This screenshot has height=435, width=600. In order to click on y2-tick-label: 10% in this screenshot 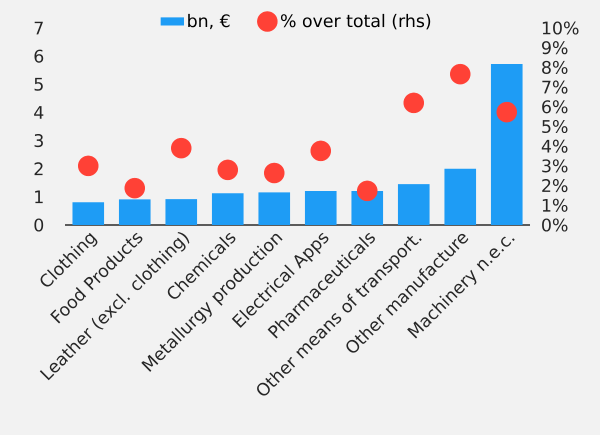, I will do `click(560, 28)`.